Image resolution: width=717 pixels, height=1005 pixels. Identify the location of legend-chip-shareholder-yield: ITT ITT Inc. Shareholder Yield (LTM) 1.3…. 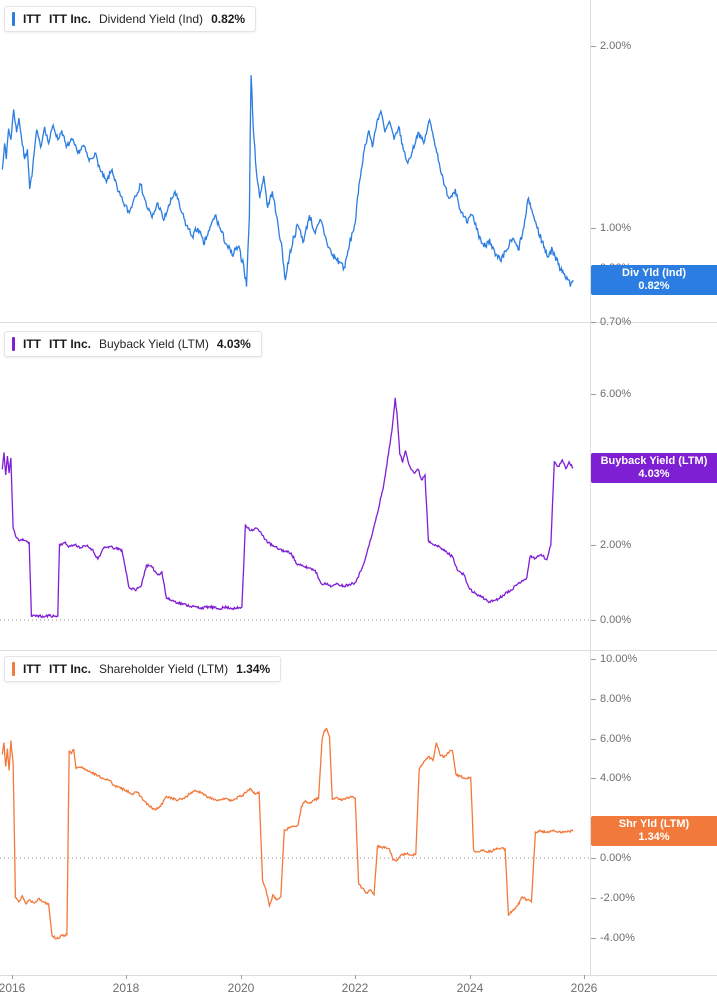
(143, 669).